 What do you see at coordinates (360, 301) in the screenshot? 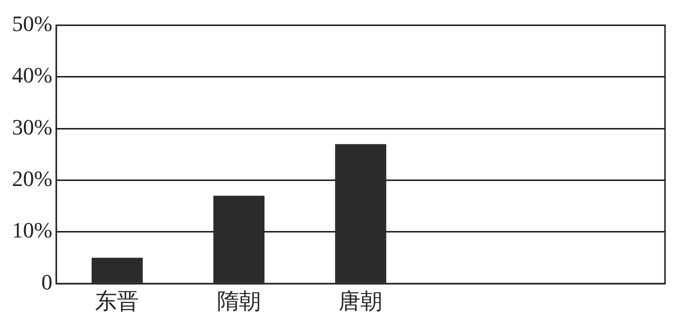
I see `x-tick-label: 唐朝` at bounding box center [360, 301].